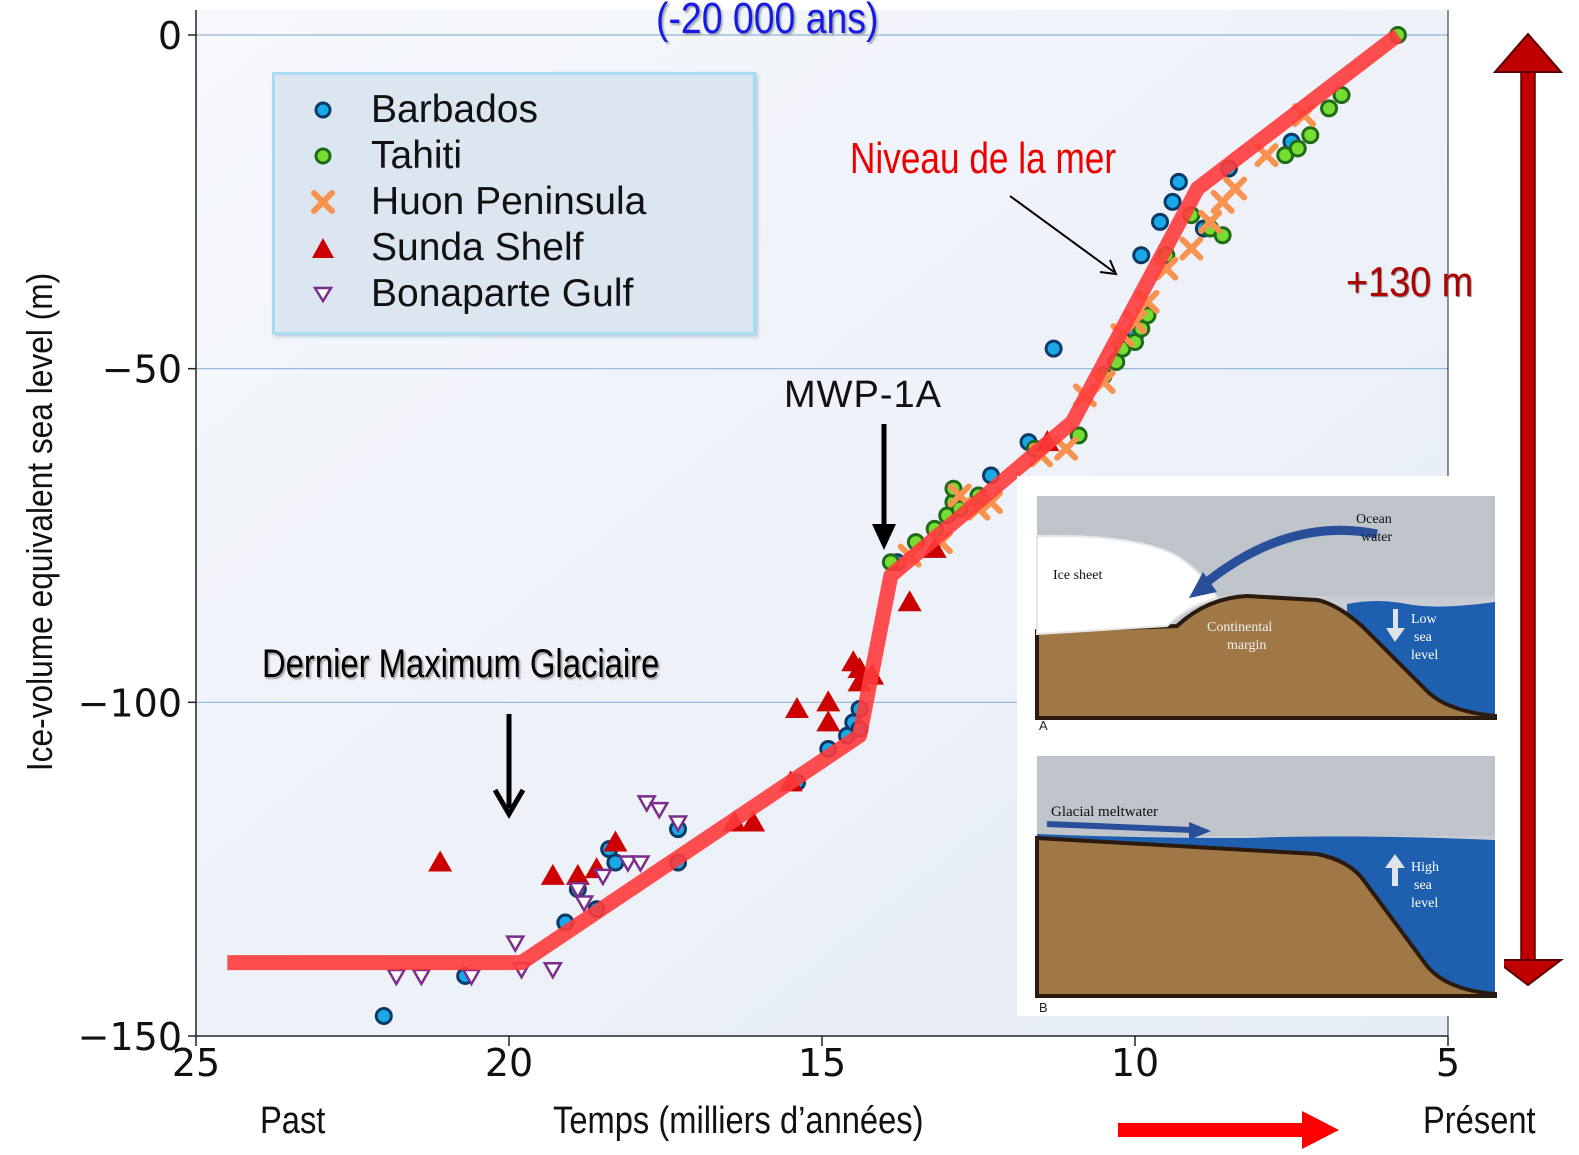 This screenshot has width=1579, height=1155. Describe the element at coordinates (509, 766) in the screenshot. I see `dmg-arrow` at that location.